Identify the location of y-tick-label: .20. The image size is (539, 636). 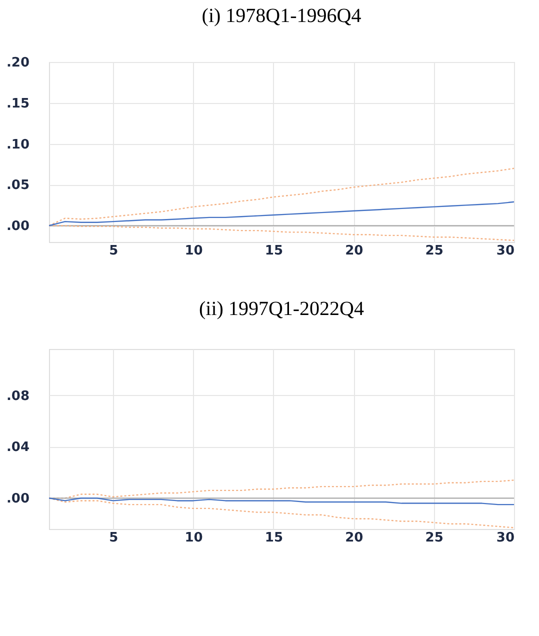
(18, 63).